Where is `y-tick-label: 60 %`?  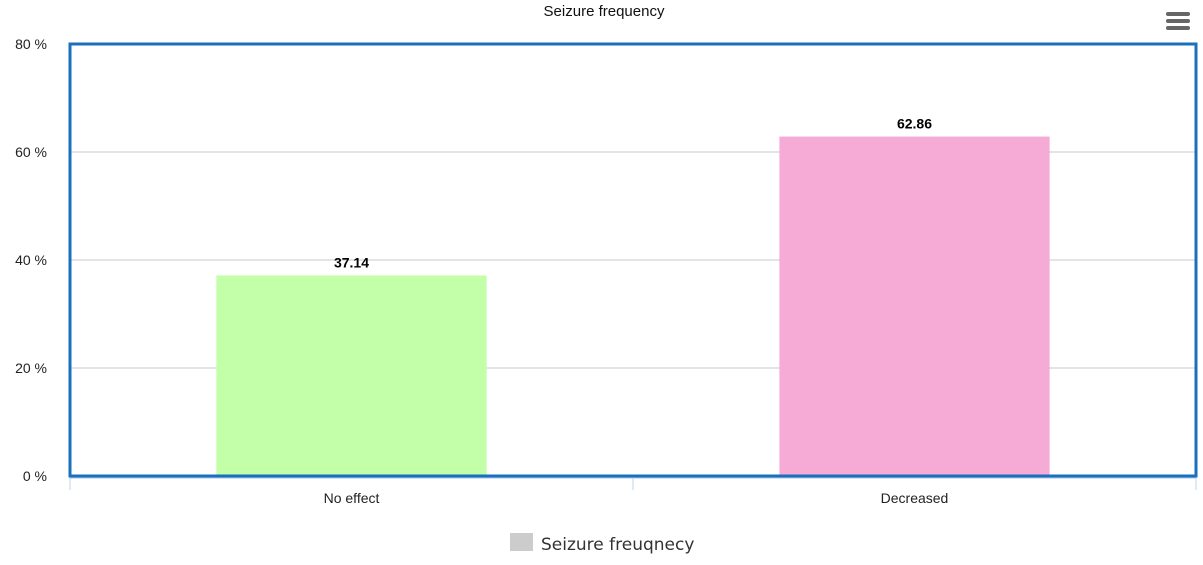
y-tick-label: 60 % is located at coordinates (31, 152).